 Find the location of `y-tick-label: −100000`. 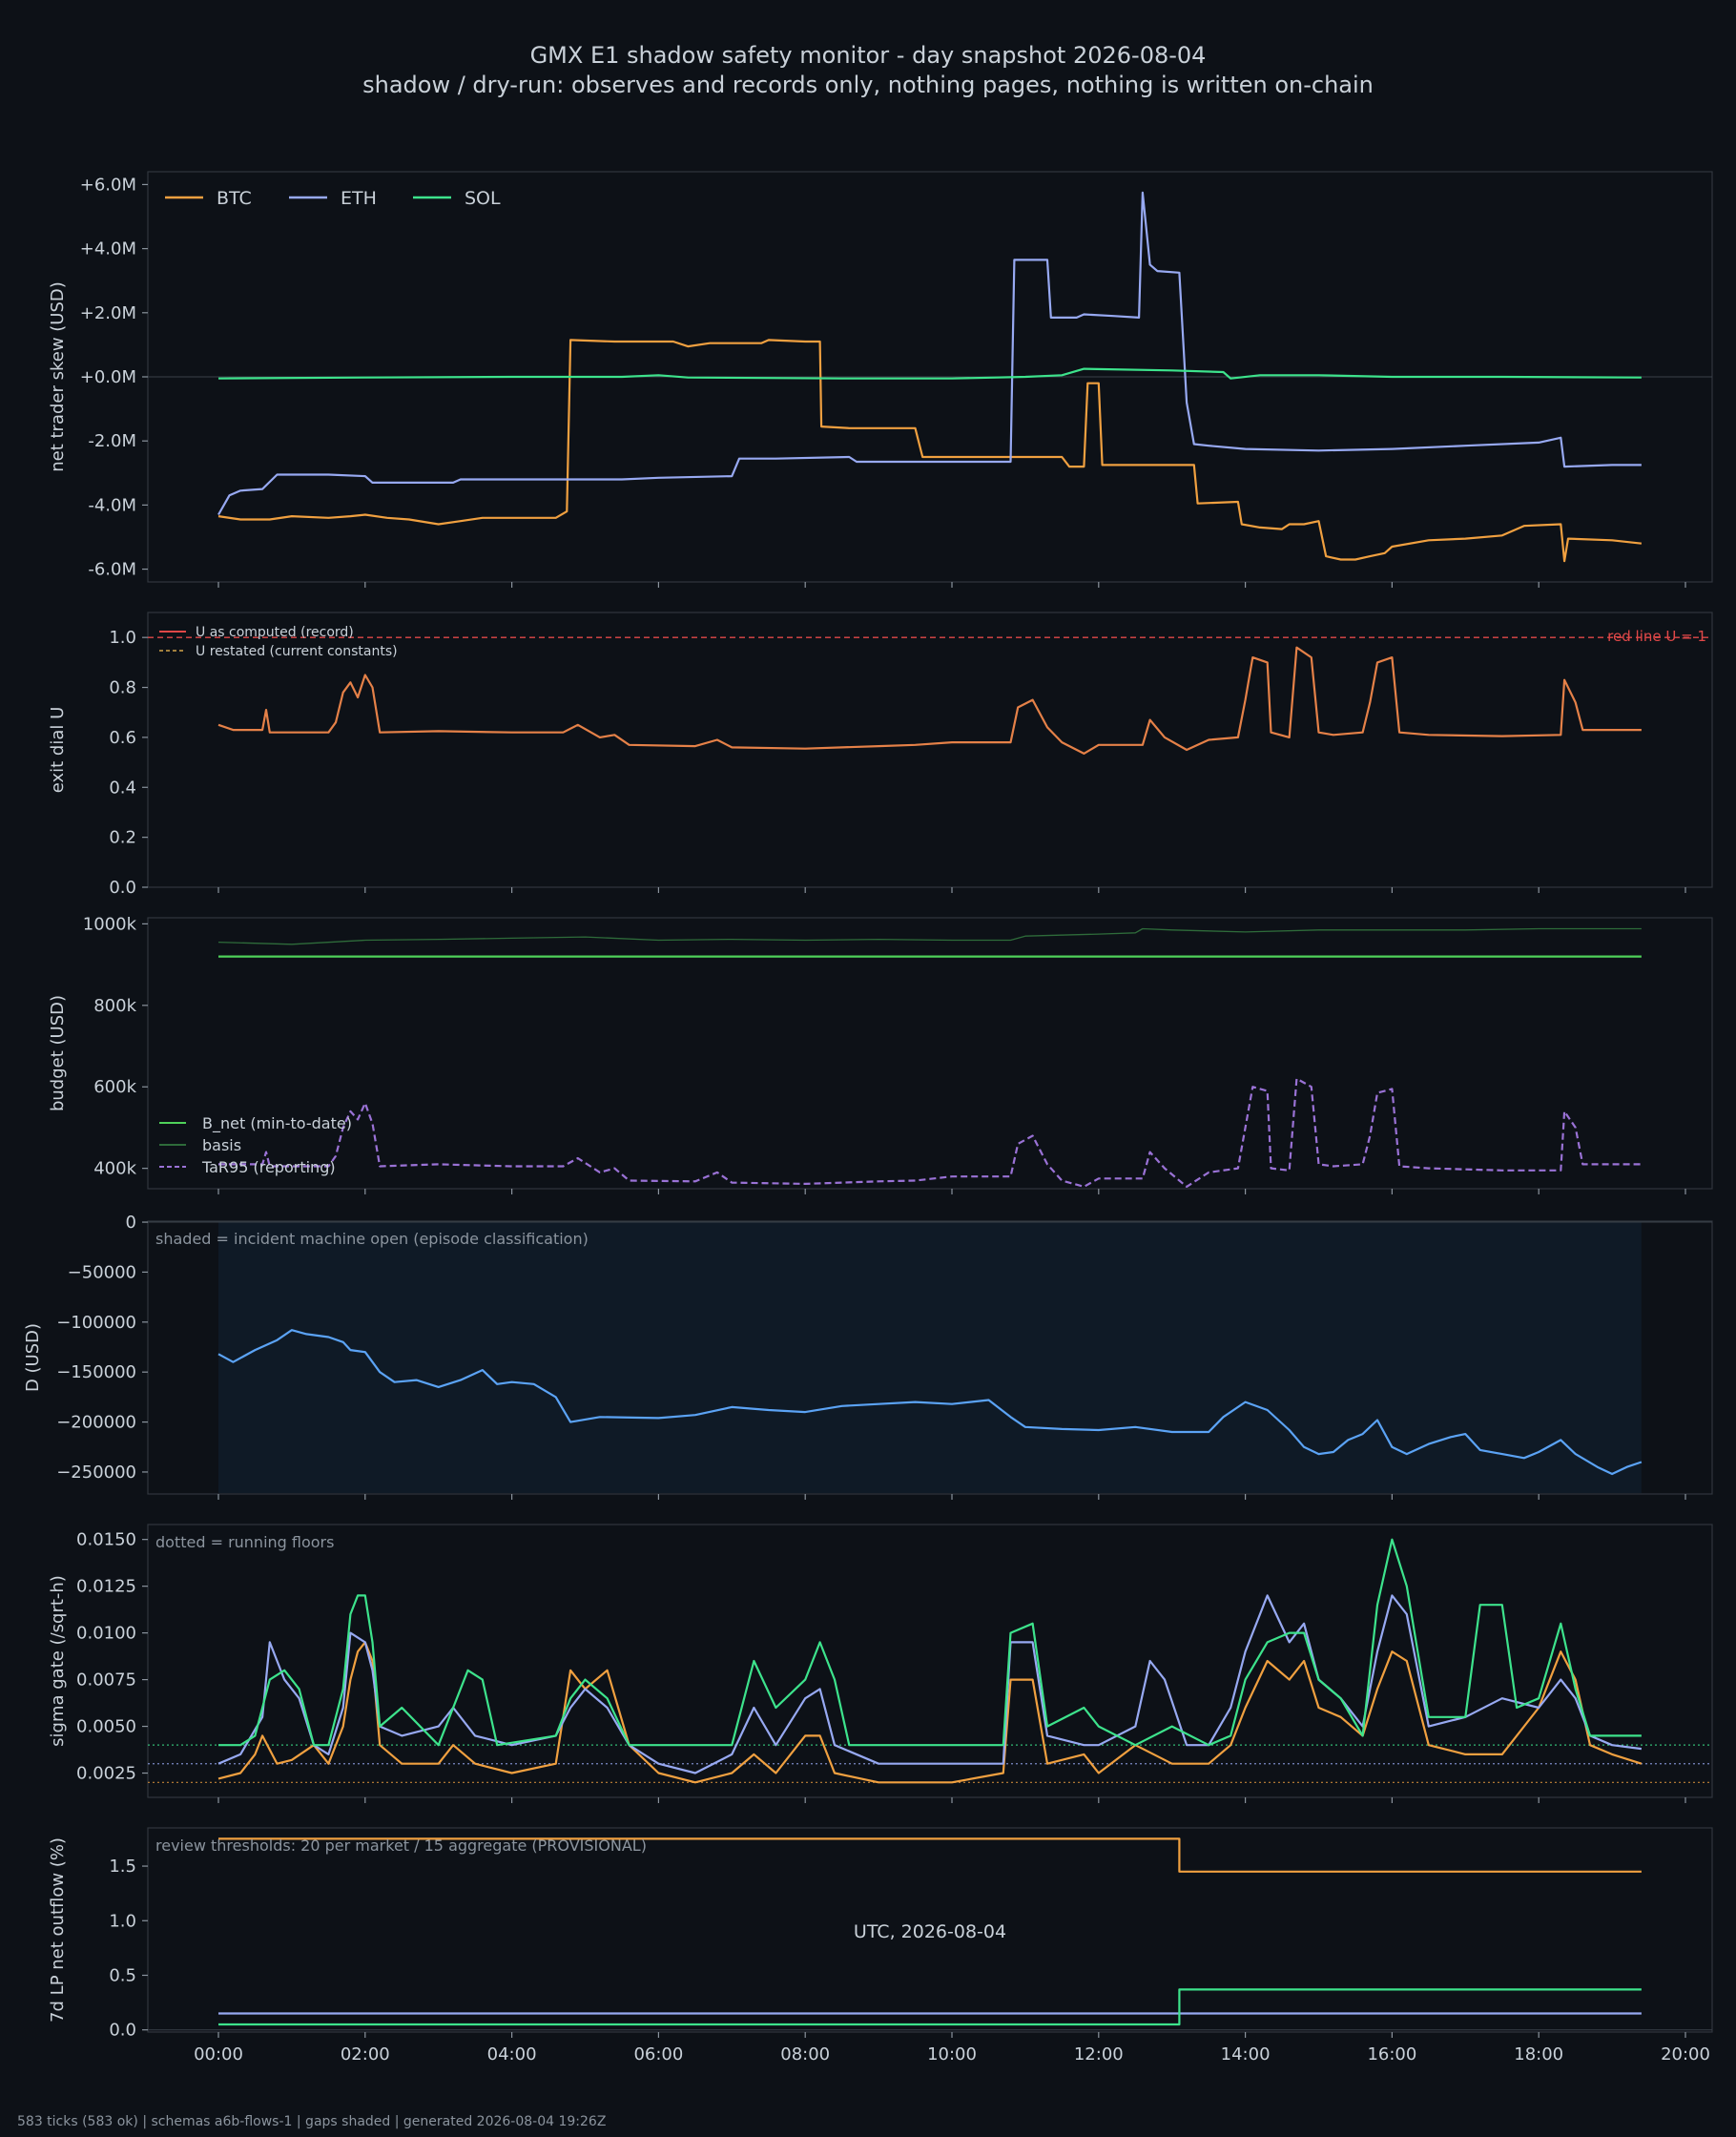

y-tick-label: −100000 is located at coordinates (96, 1323).